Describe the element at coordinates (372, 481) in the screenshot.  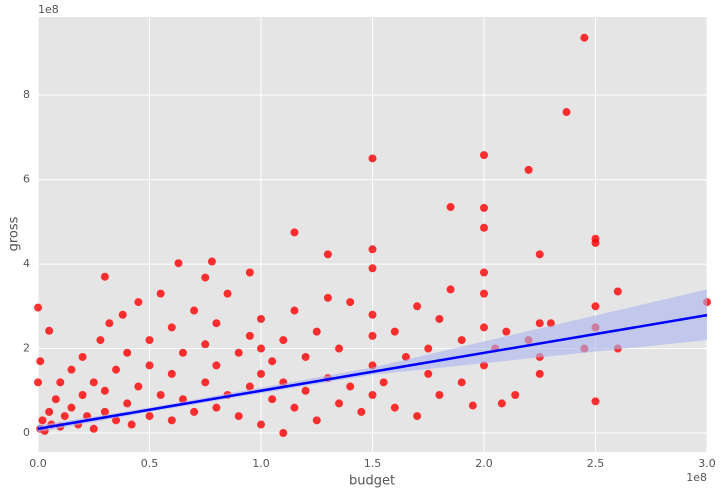
I see `x-axis-label: budget` at that location.